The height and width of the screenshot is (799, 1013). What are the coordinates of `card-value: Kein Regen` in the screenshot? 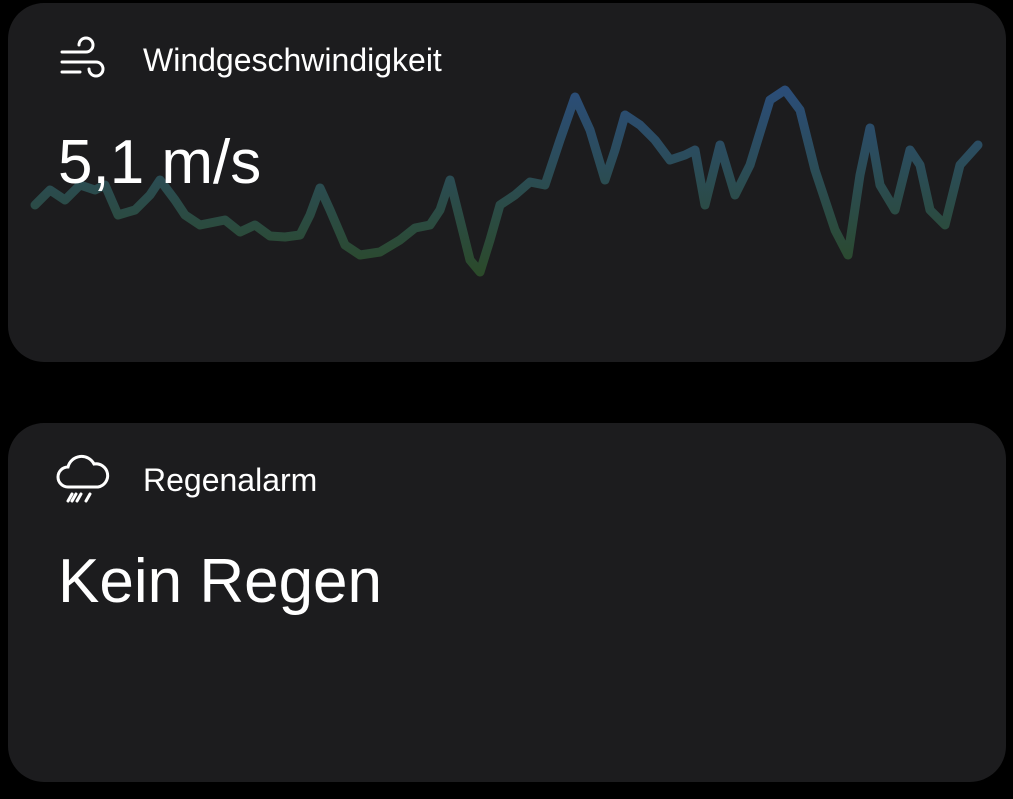 It's located at (220, 581).